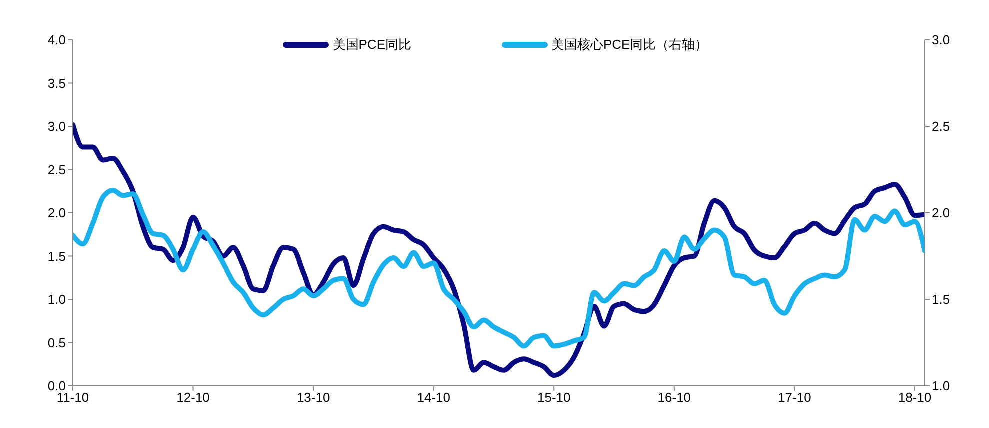 This screenshot has width=989, height=428. I want to click on y-tick-label: 0.5, so click(57, 342).